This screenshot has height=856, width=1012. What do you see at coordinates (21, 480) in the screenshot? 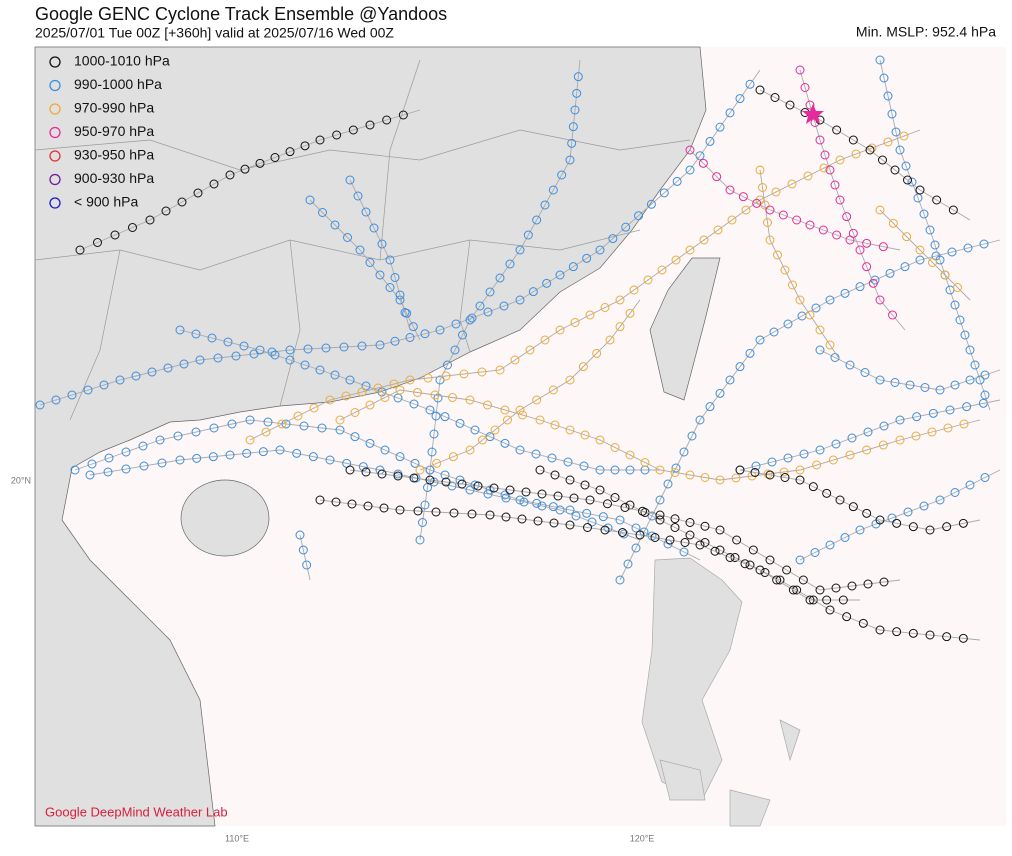
I see `y-label: 20°N` at bounding box center [21, 480].